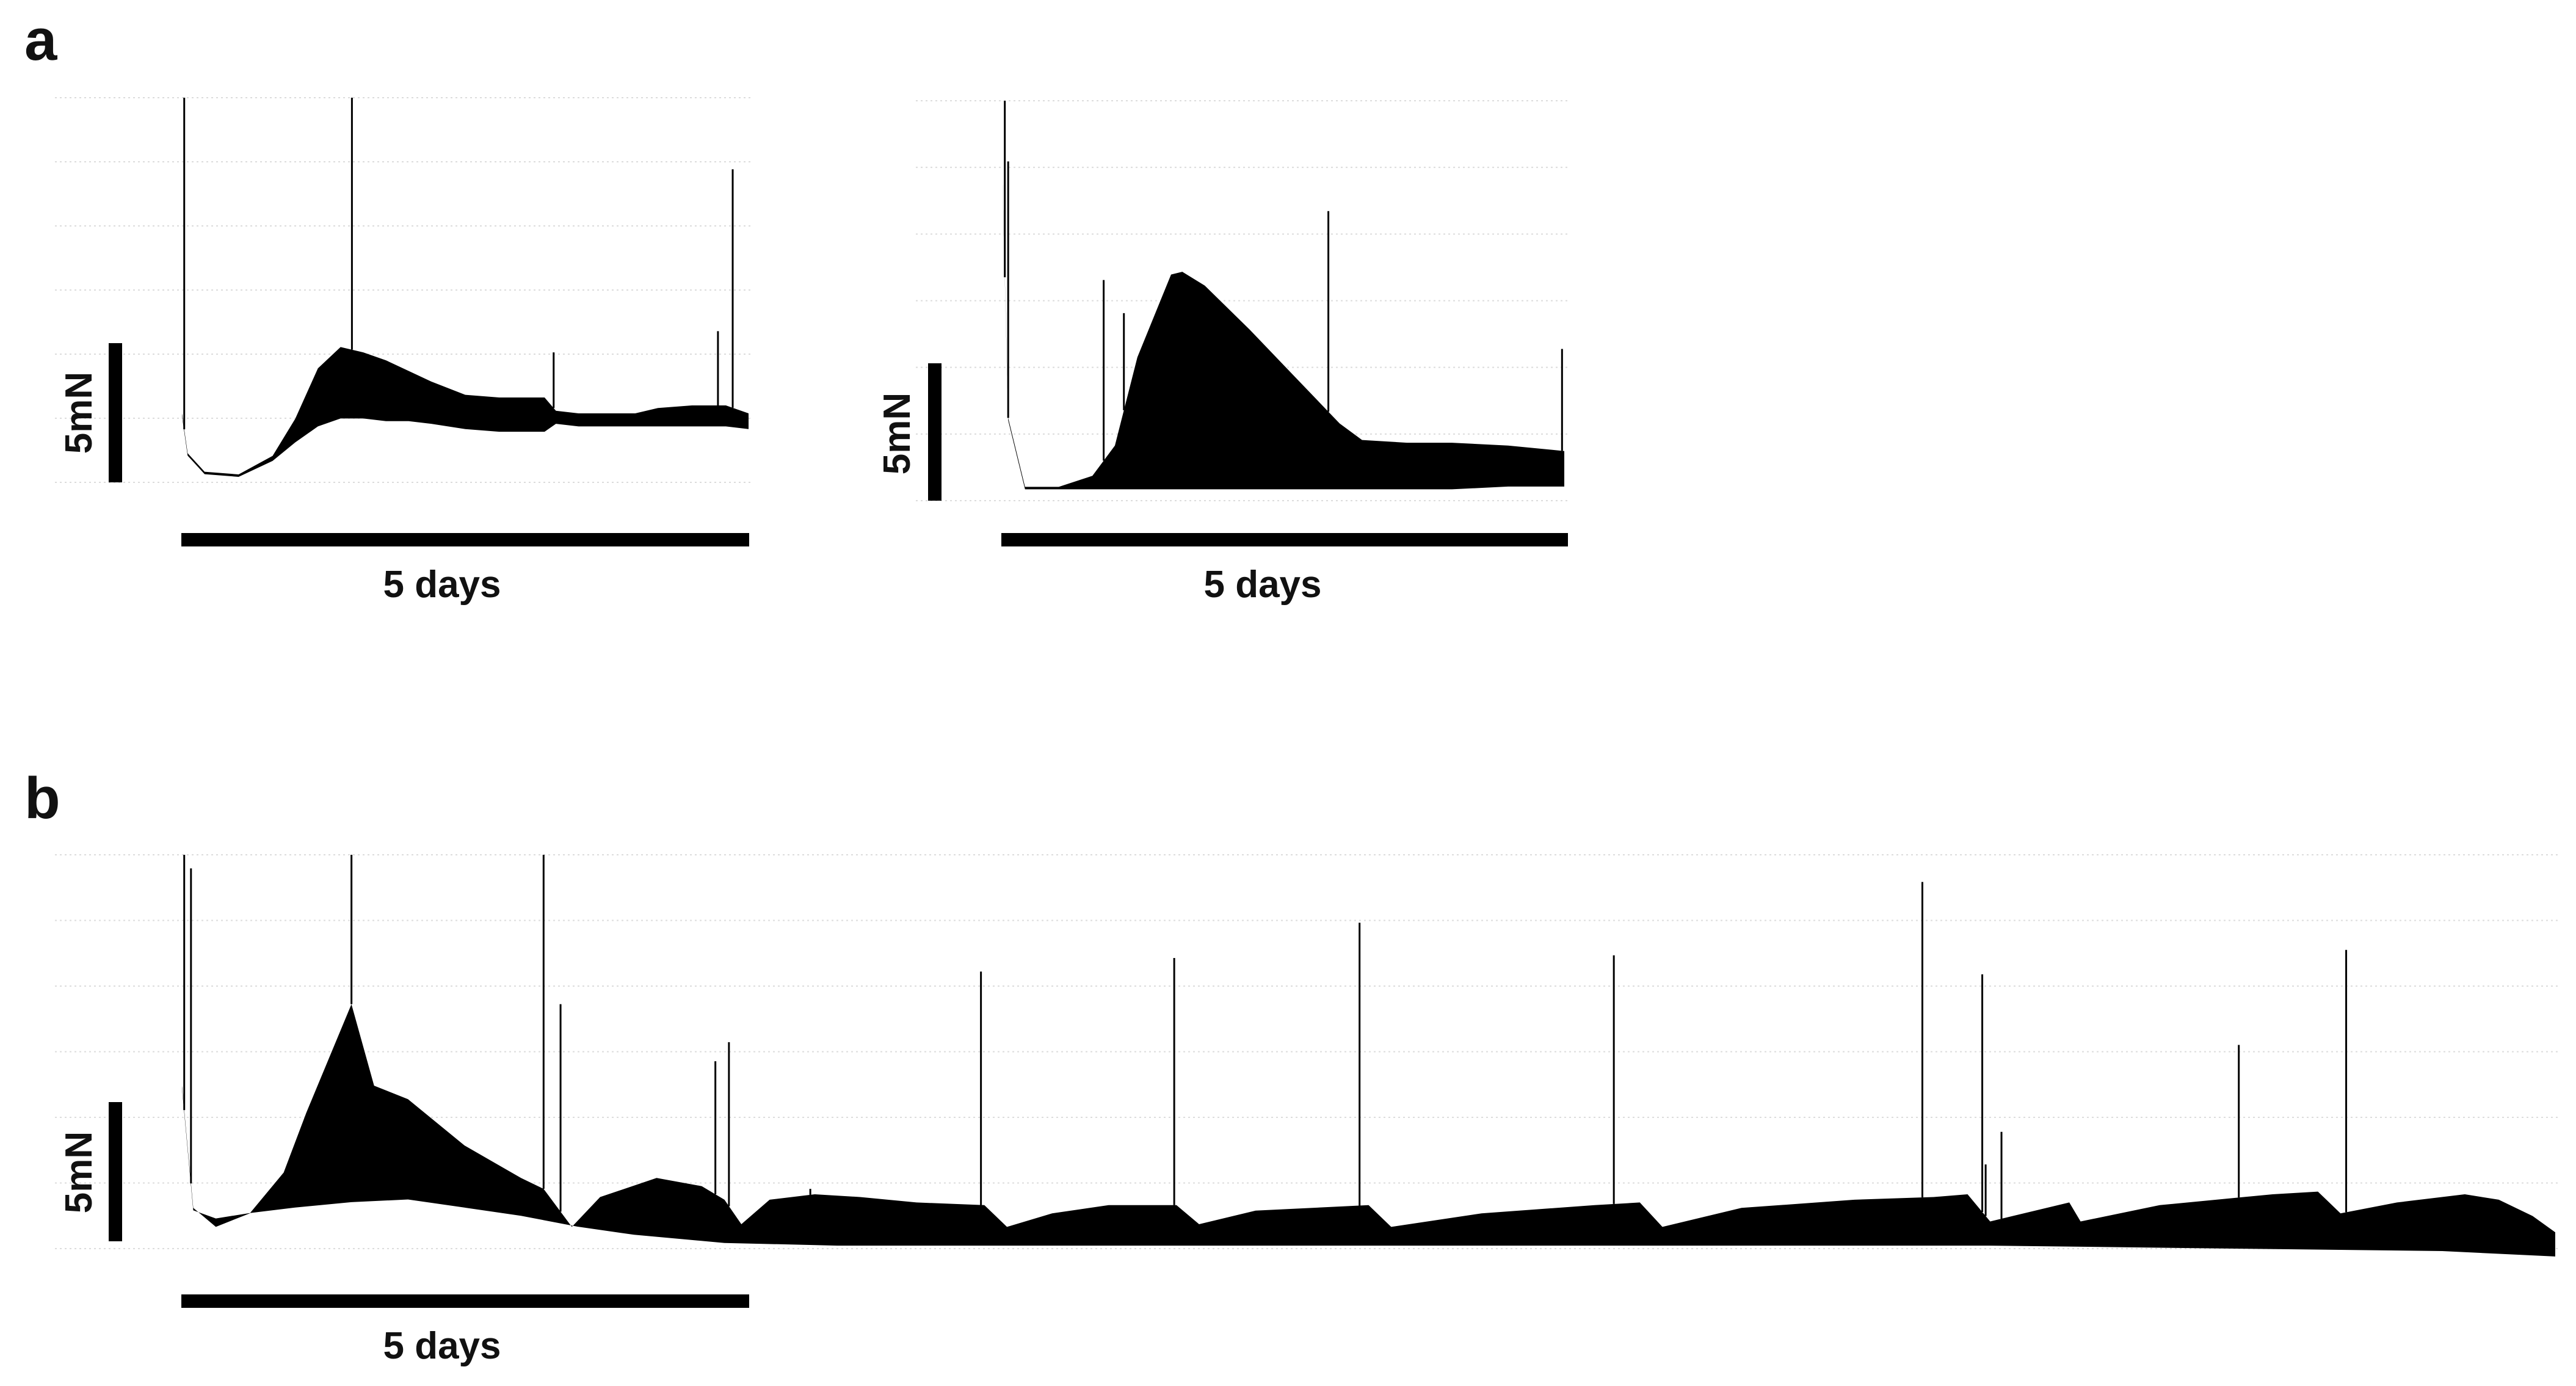 This screenshot has height=1386, width=2576. What do you see at coordinates (465, 539) in the screenshot?
I see `time-scale-bar-a1` at bounding box center [465, 539].